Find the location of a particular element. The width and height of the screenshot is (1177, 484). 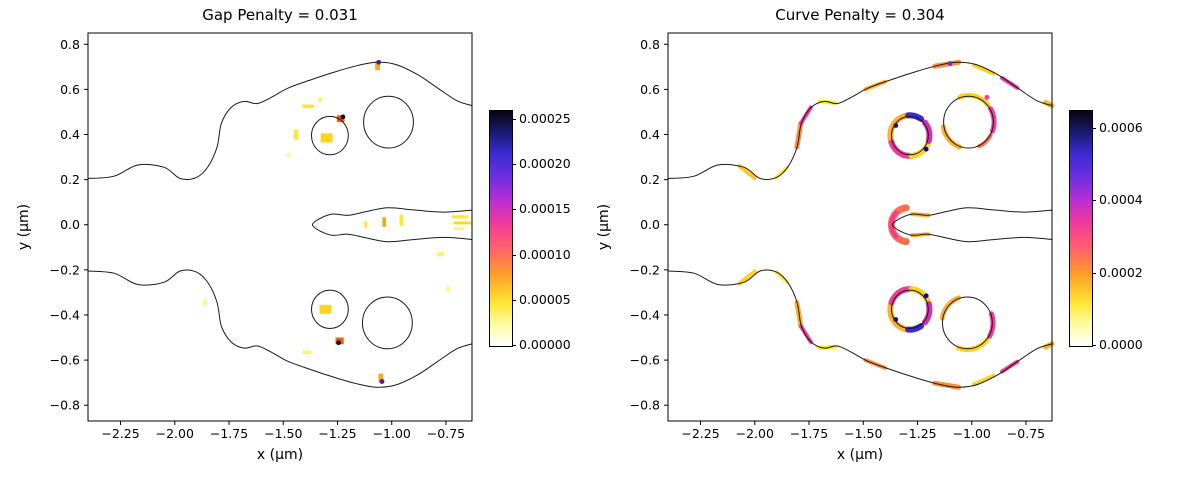

y-tick-label: 0.2 is located at coordinates (70, 179).